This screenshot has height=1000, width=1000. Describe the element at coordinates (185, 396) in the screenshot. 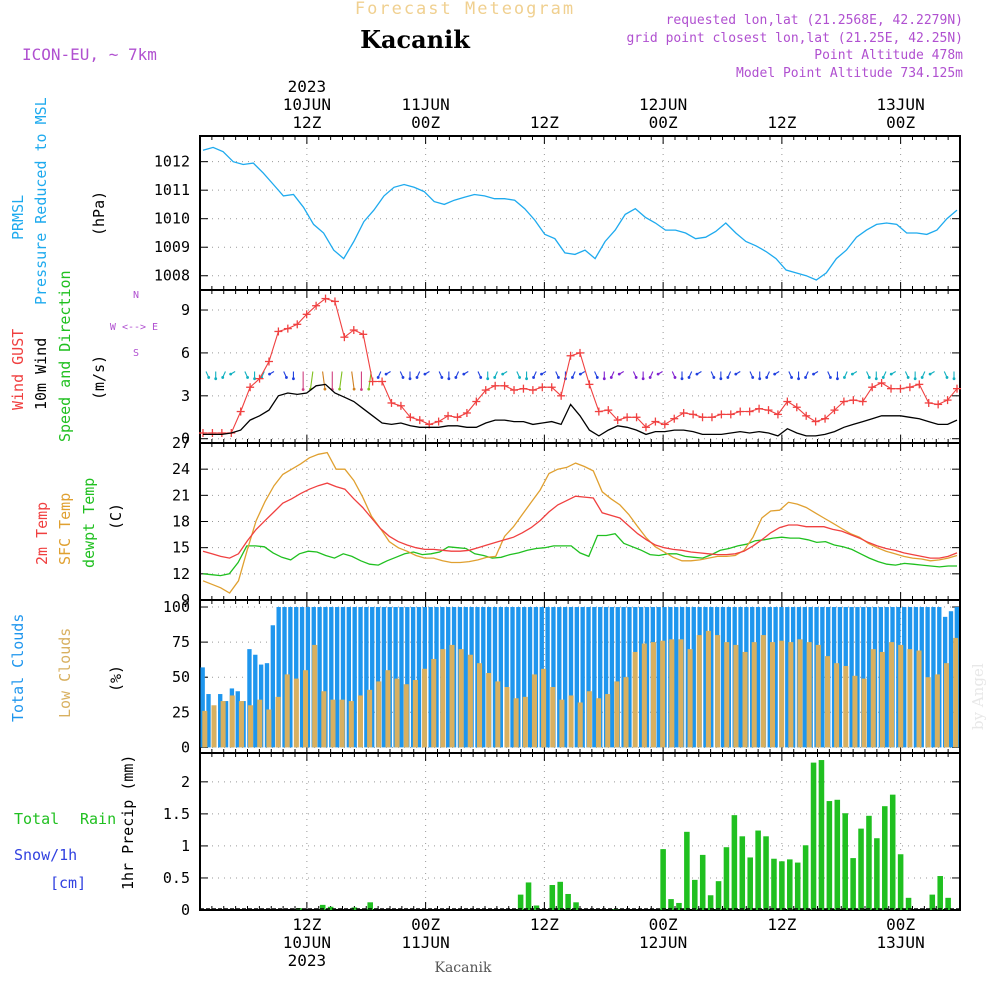

I see `y-tick-label: 3` at that location.